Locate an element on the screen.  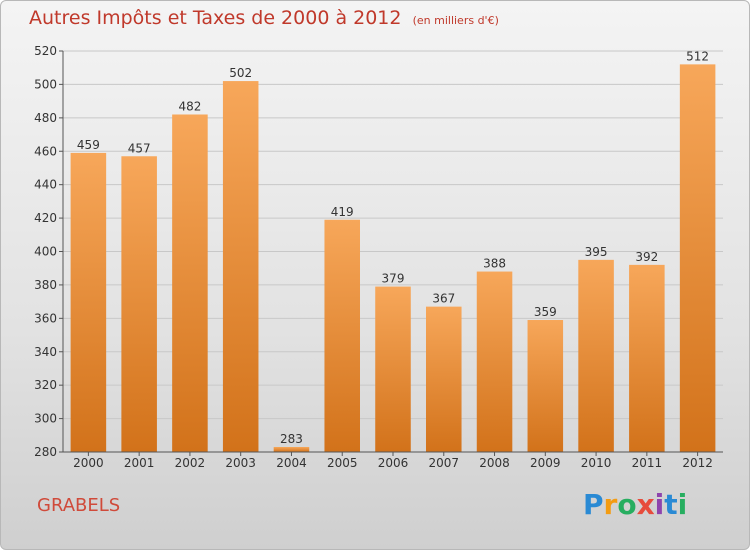
data-label-2002: 482 is located at coordinates (189, 106).